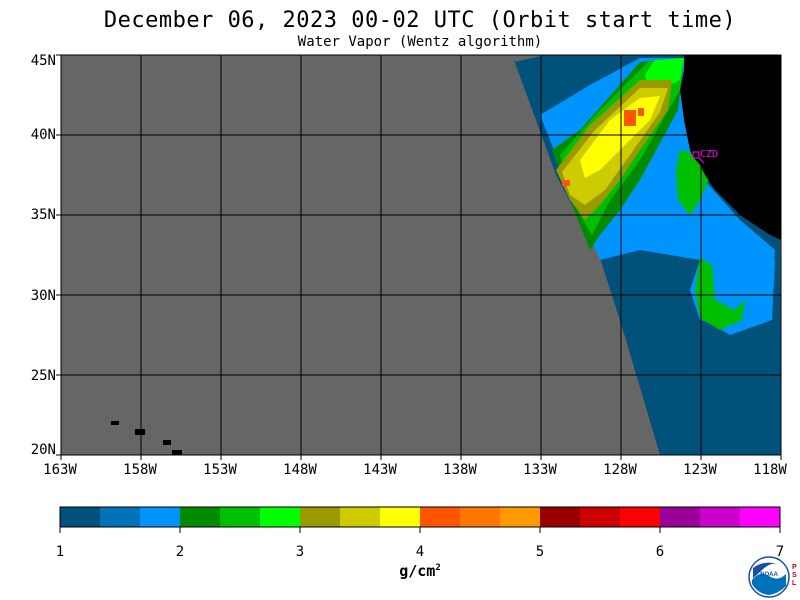  Describe the element at coordinates (220, 470) in the screenshot. I see `lon-label-153w: 153W` at that location.